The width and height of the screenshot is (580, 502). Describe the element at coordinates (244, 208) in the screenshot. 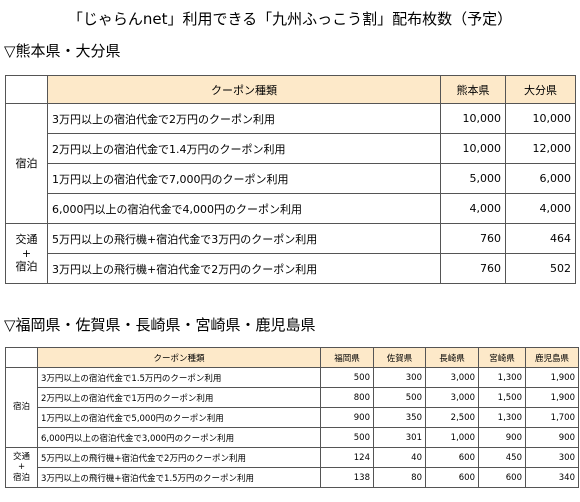

I see `coupon-type: 6,000円以上の宿泊代金で4,000円のクーポン利用` at that location.